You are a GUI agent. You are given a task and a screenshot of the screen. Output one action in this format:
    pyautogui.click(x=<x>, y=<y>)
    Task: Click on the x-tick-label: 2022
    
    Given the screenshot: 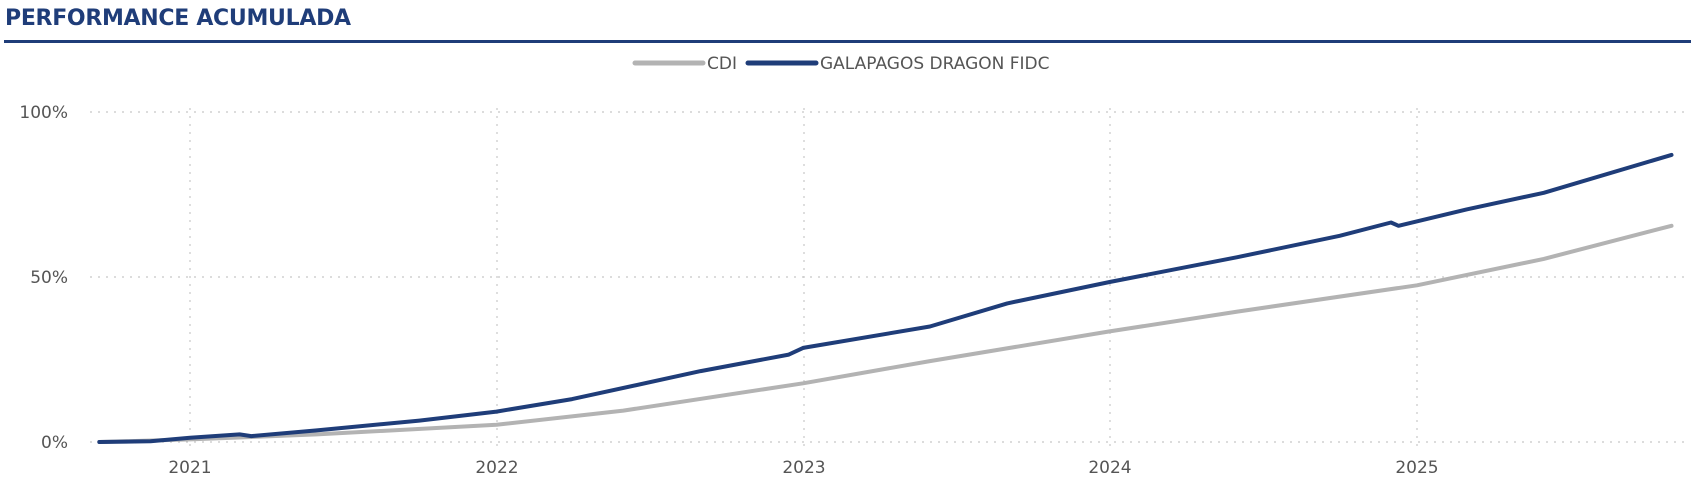 What is the action you would take?
    pyautogui.click(x=496, y=468)
    